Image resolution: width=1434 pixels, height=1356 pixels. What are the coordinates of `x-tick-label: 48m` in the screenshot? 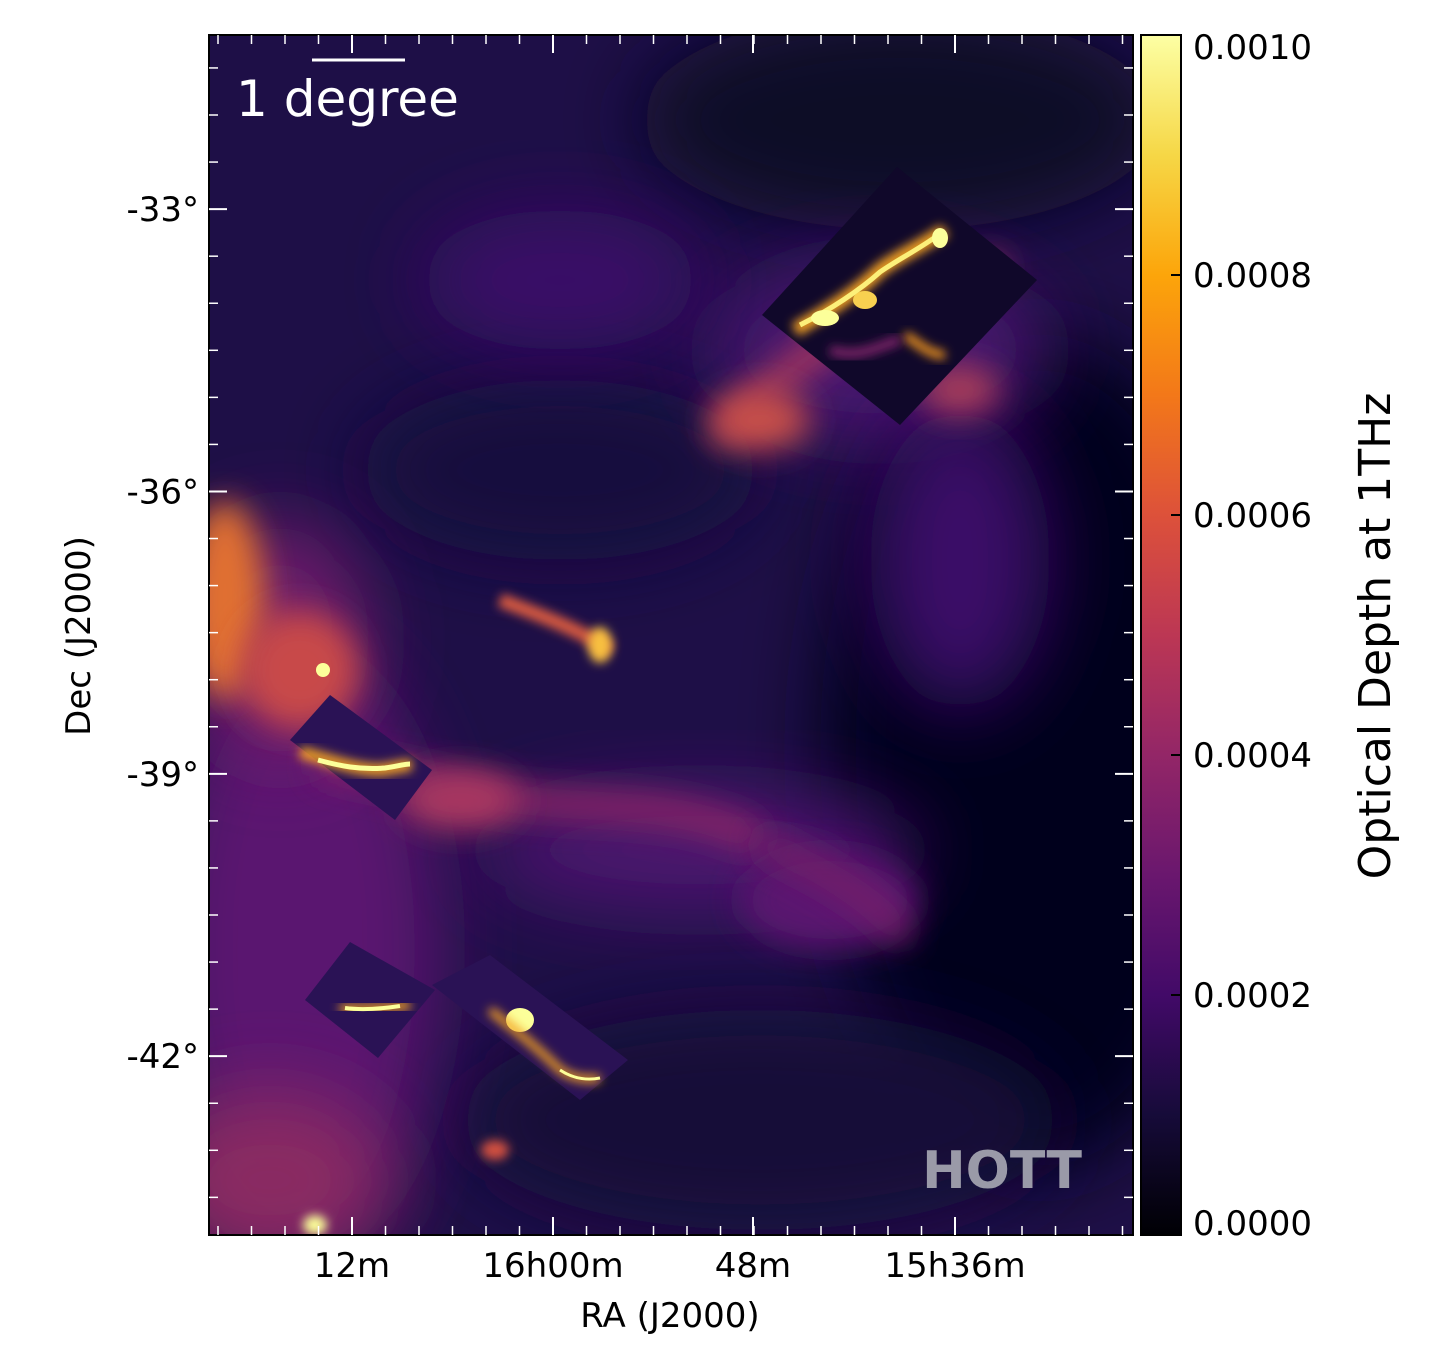 It's located at (753, 1266).